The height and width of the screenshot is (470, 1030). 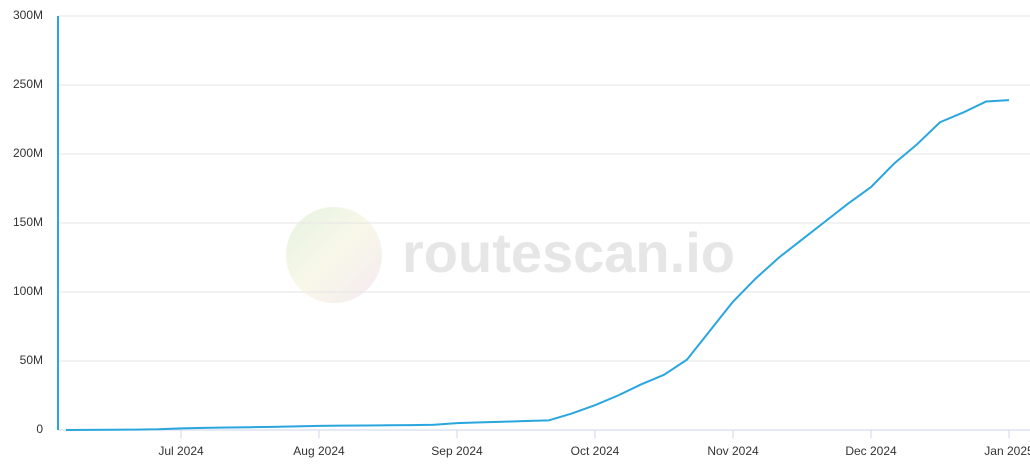 I want to click on x-tick-label: Nov 2024, so click(x=733, y=451).